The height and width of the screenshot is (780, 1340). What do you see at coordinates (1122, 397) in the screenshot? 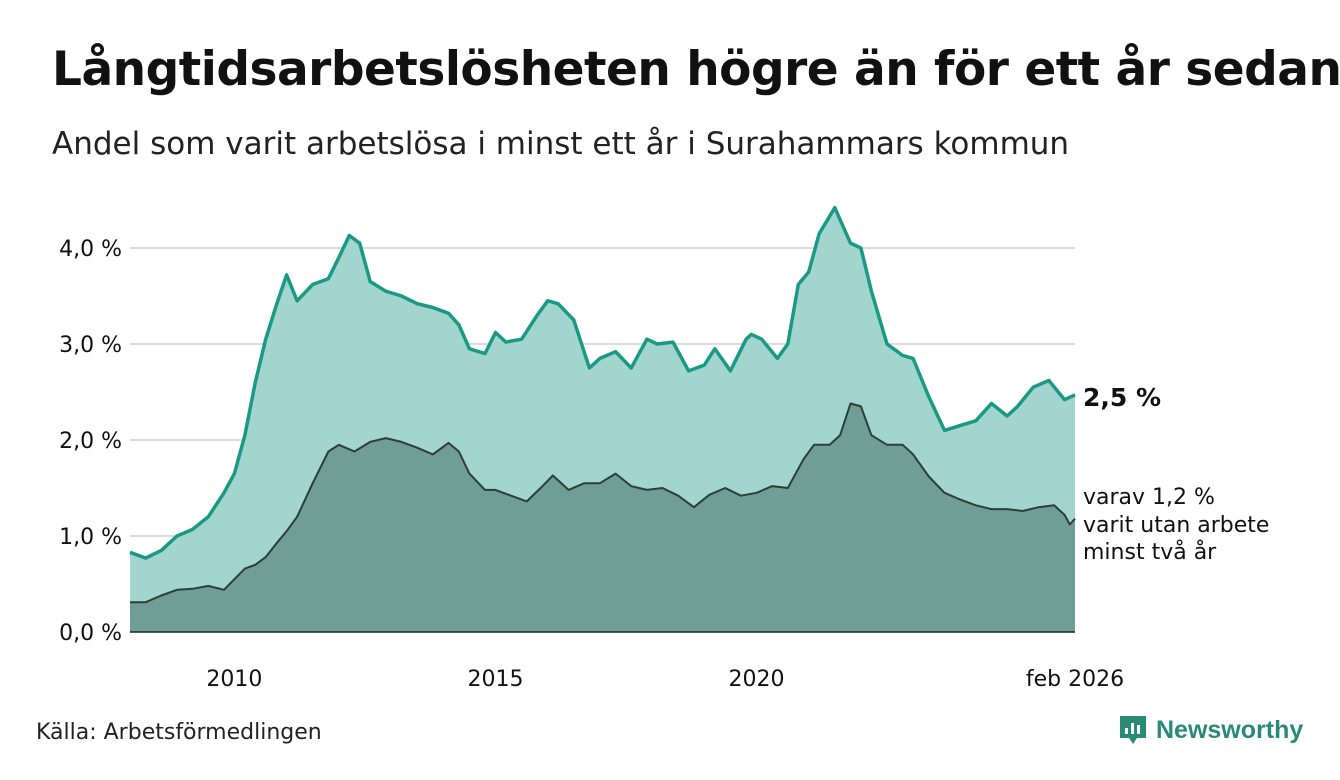
I see `end-value-label: 2,5 %` at bounding box center [1122, 397].